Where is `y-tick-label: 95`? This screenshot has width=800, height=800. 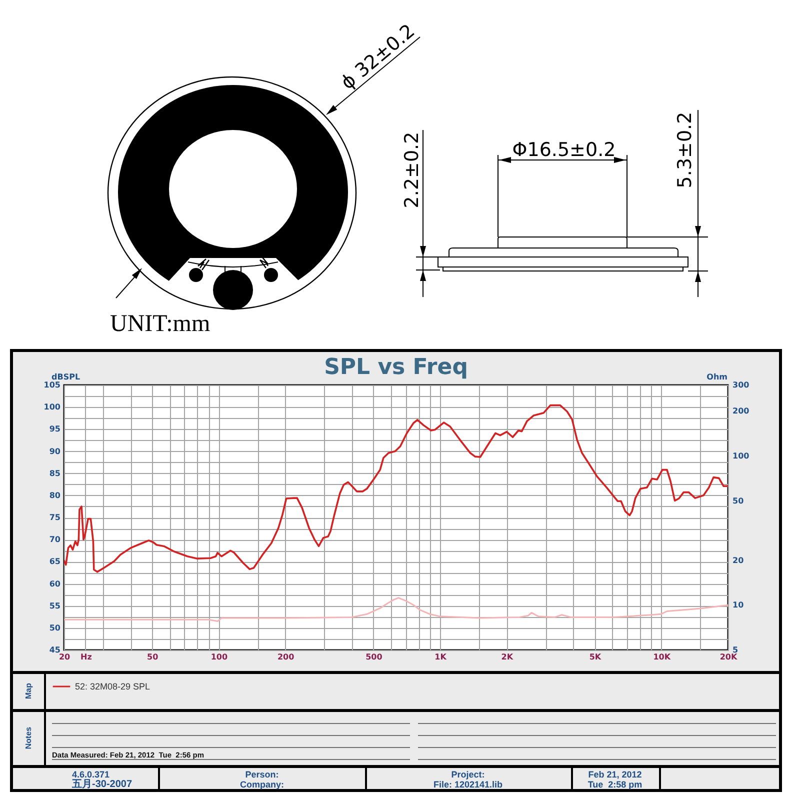
y-tick-label: 95 is located at coordinates (55, 429).